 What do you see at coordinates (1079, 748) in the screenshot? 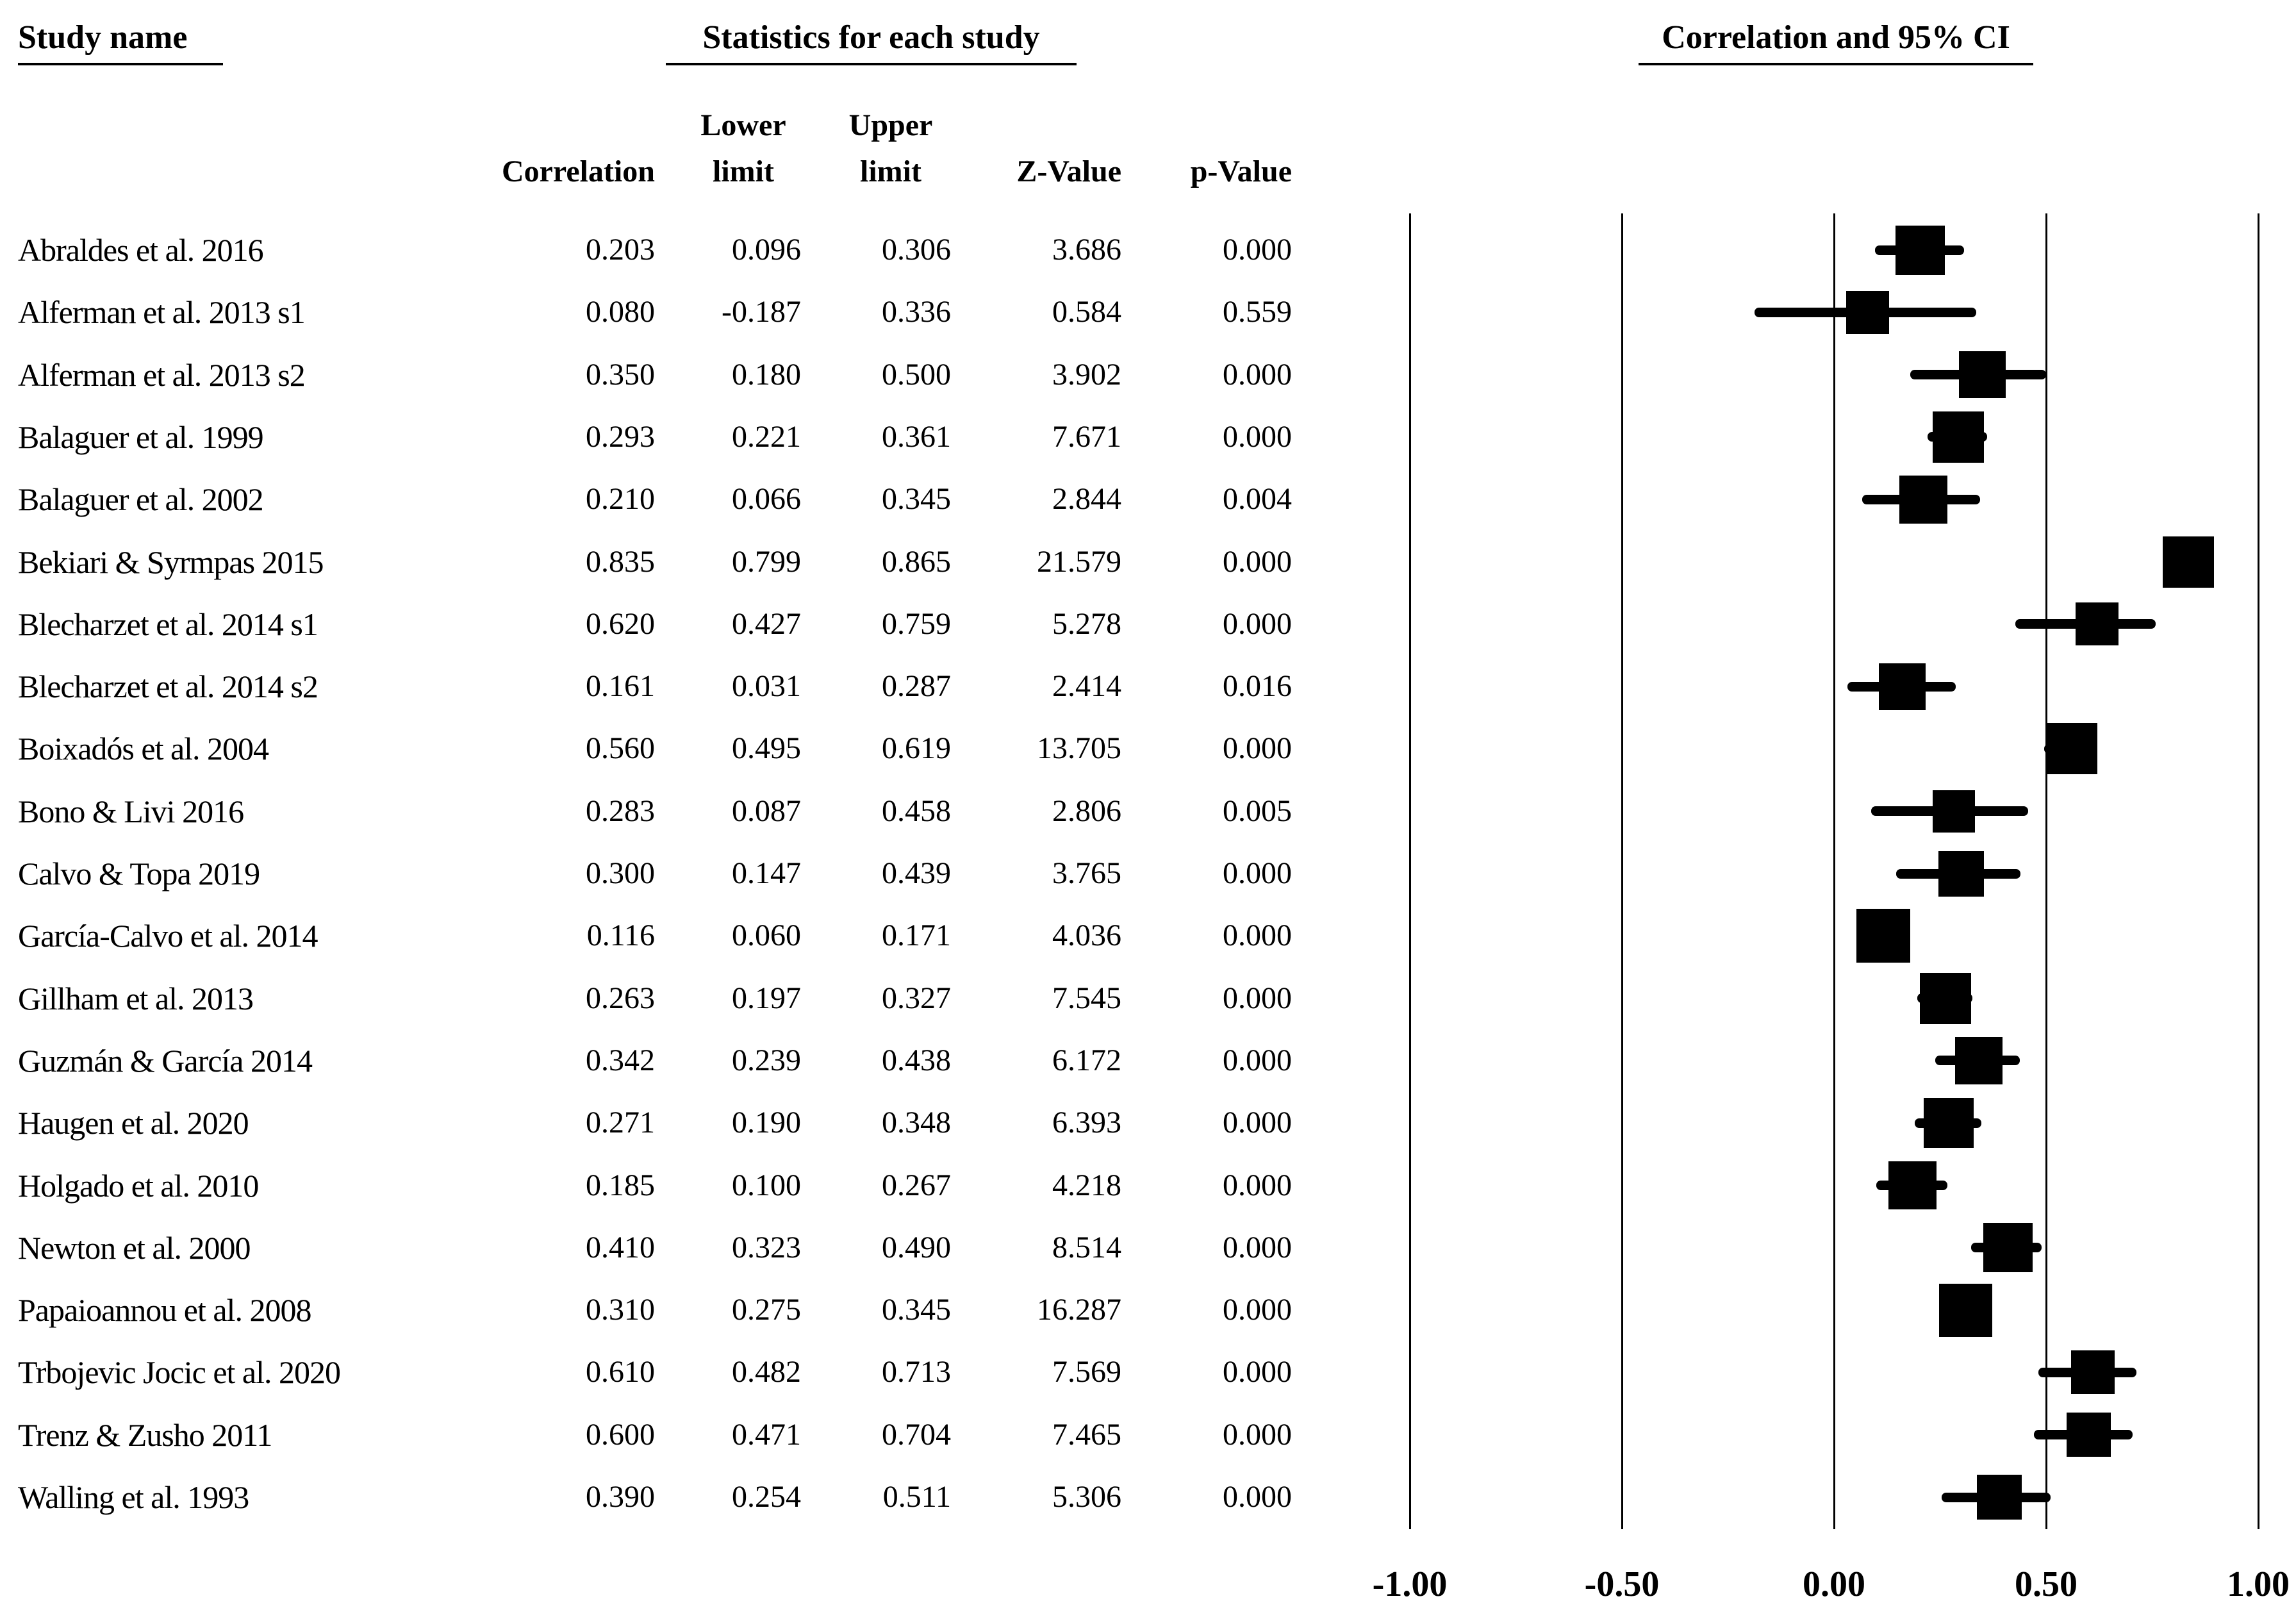
I see `z-value-cell: 13.705` at bounding box center [1079, 748].